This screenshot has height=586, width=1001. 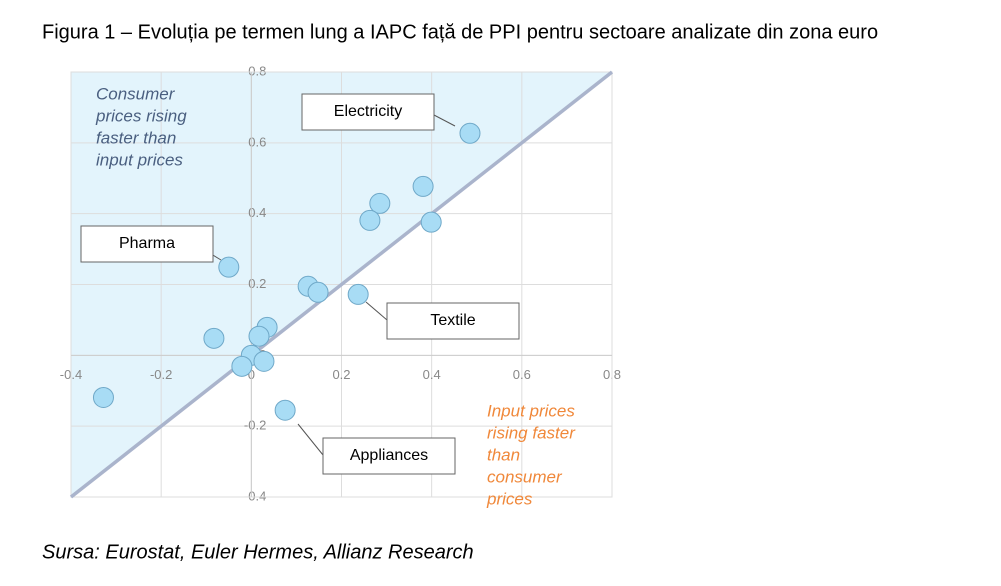 I want to click on callout-label: Electricity, so click(x=368, y=111).